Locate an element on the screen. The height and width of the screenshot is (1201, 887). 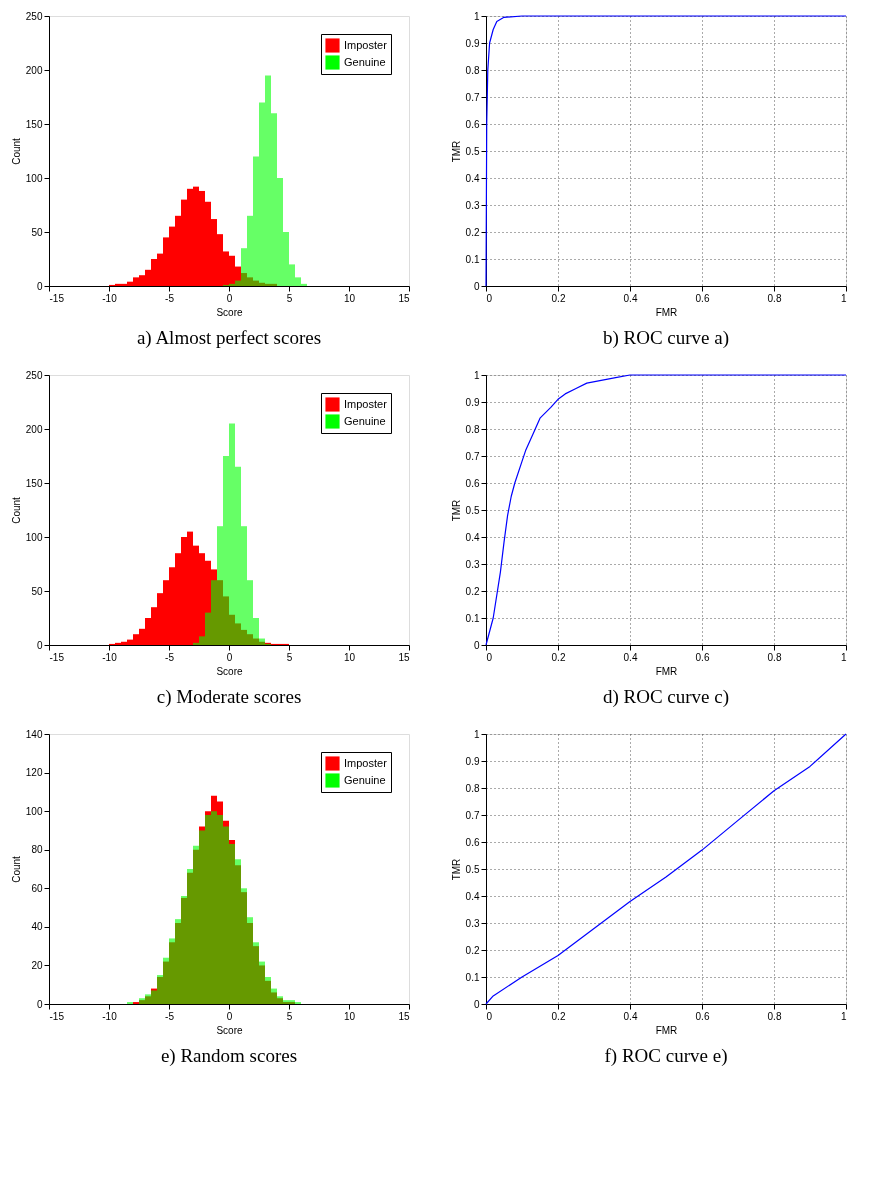
text: a) Almost perfect scores is located at coordinates (229, 338).